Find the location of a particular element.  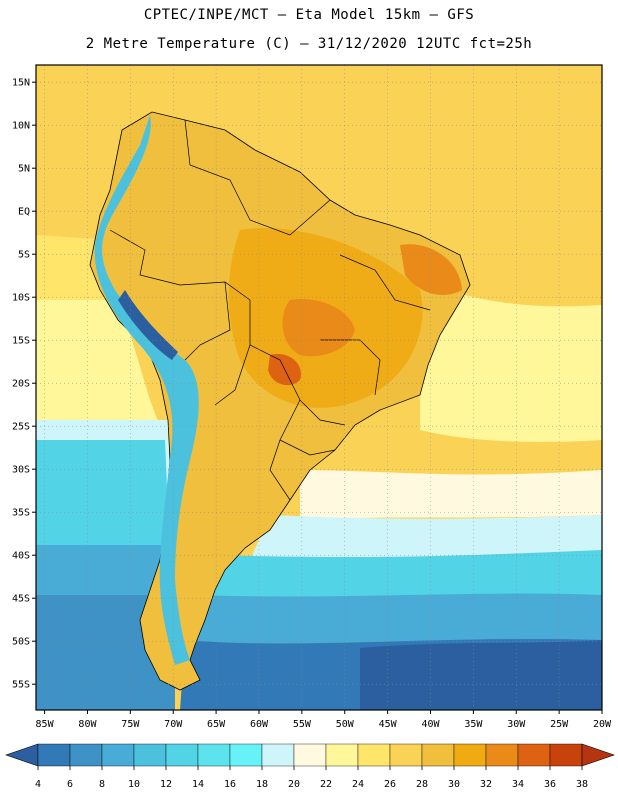

legend-value-label: 24 is located at coordinates (358, 784).